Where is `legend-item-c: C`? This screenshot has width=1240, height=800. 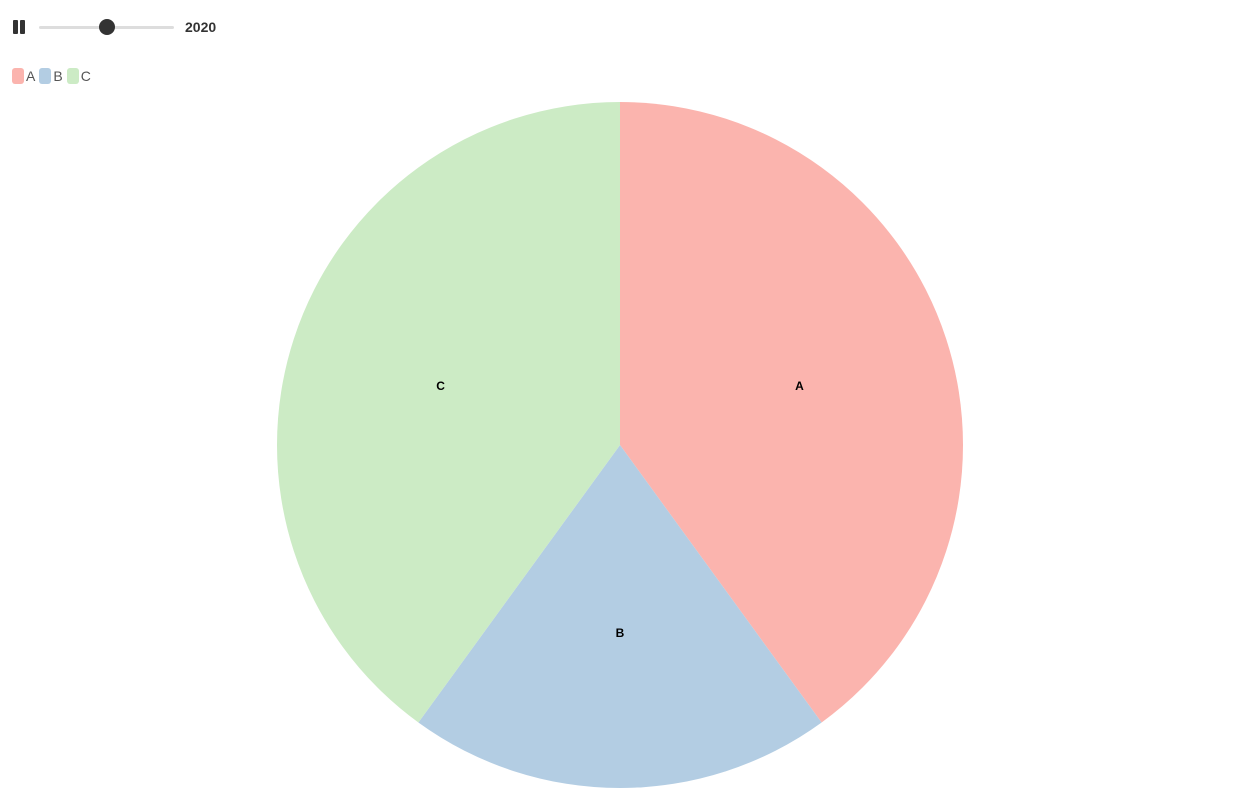 legend-item-c: C is located at coordinates (78, 76).